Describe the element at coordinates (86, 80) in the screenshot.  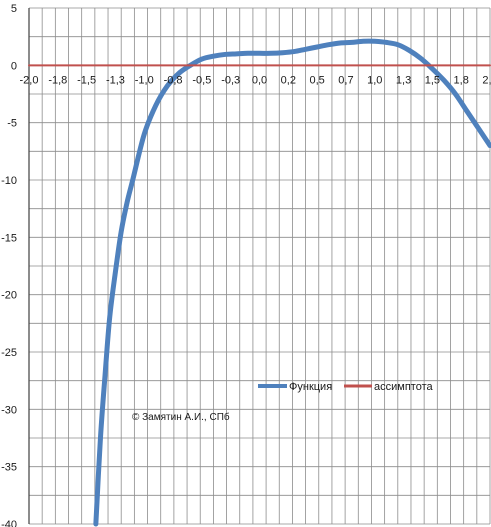
I see `x-tick-label: -1,5` at that location.